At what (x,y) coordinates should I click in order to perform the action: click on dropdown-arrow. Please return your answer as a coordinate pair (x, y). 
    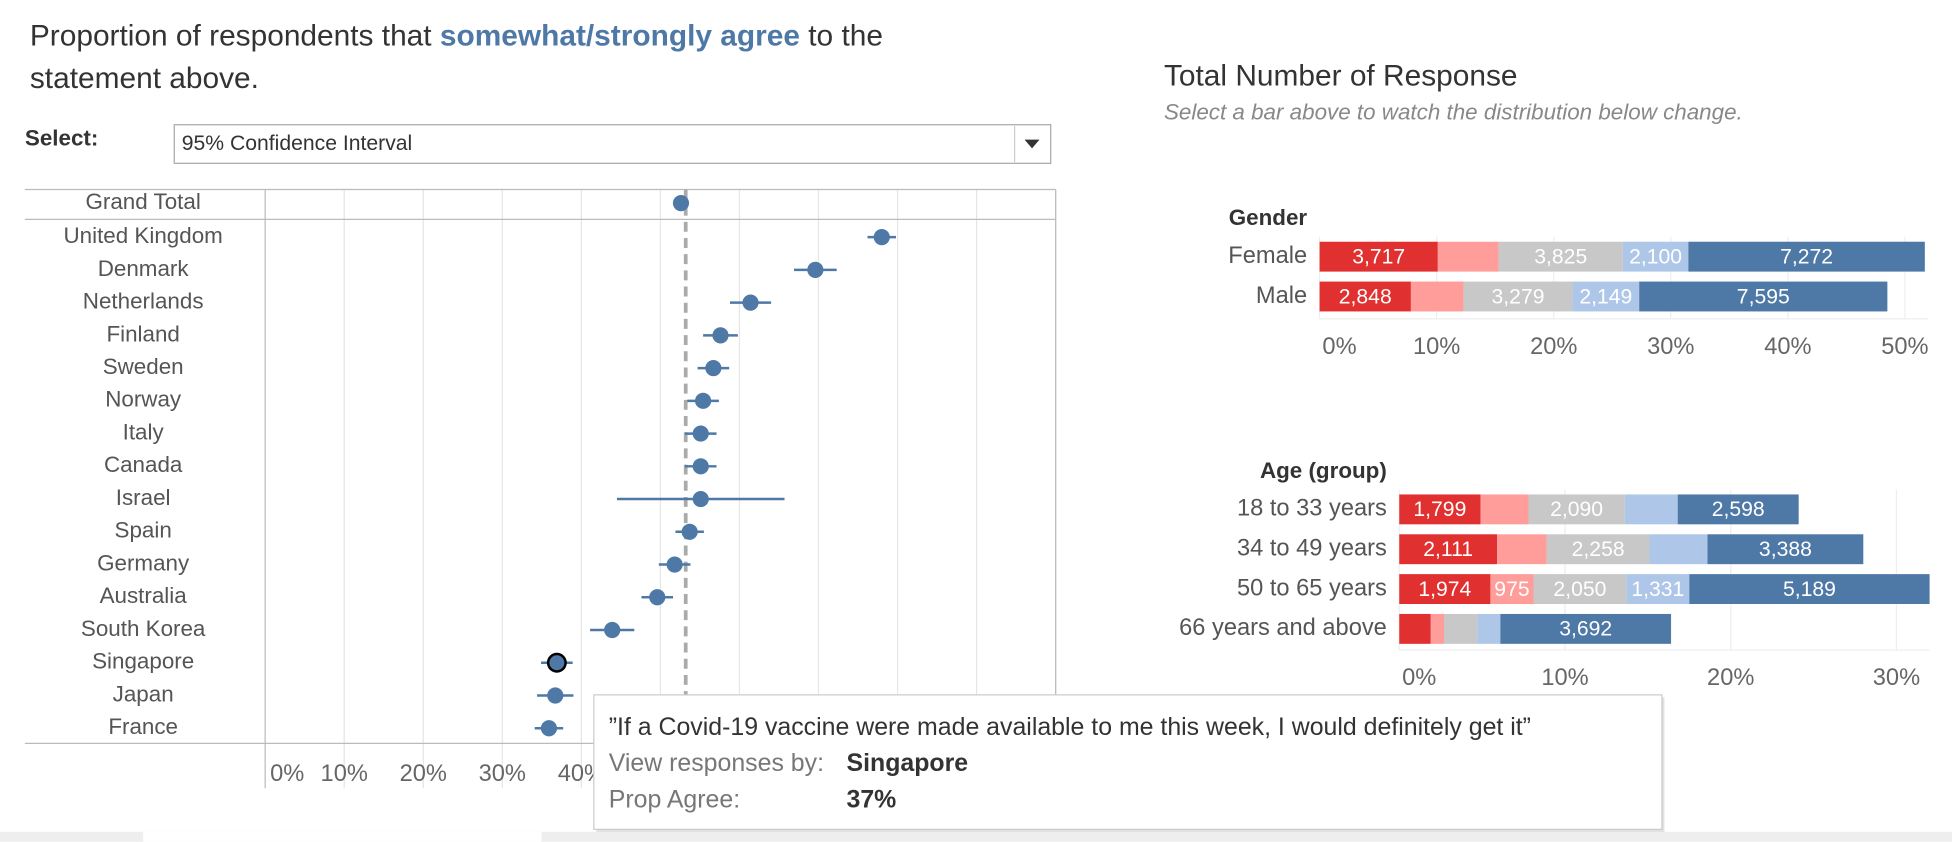
    Looking at the image, I should click on (1032, 144).